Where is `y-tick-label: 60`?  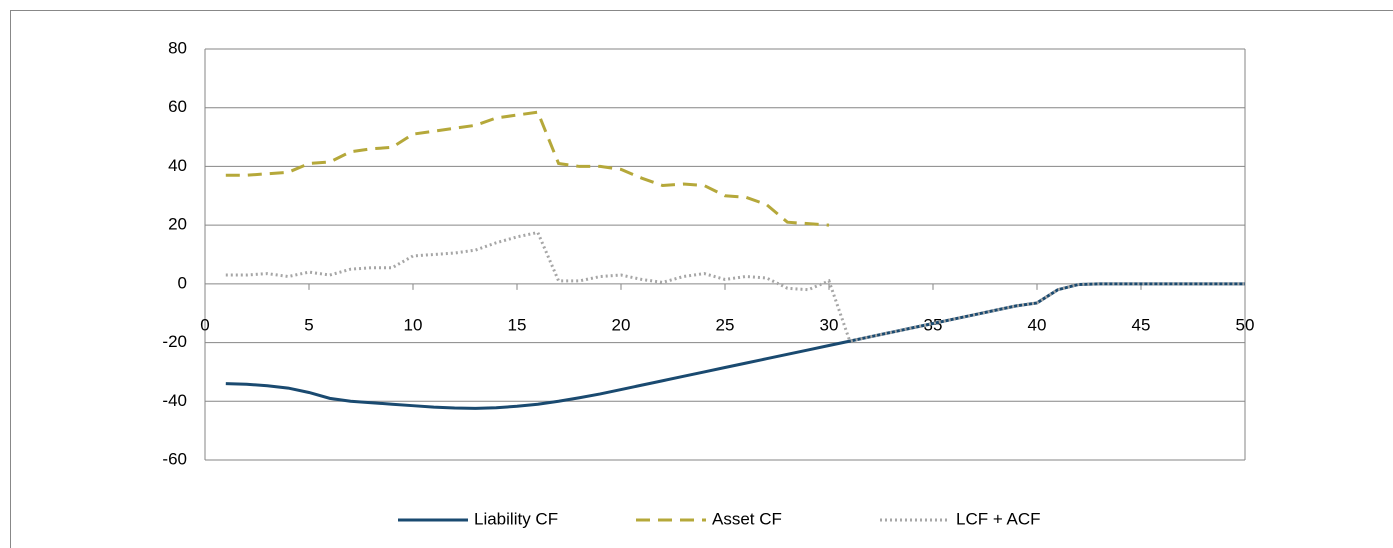 y-tick-label: 60 is located at coordinates (177, 106).